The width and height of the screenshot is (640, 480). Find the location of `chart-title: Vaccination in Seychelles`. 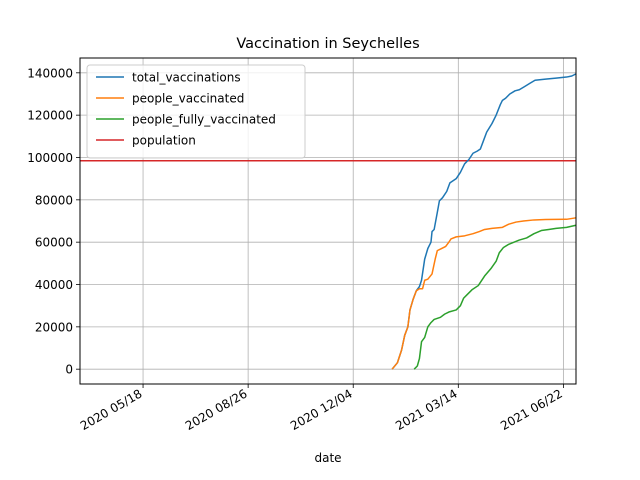

chart-title: Vaccination in Seychelles is located at coordinates (327, 44).